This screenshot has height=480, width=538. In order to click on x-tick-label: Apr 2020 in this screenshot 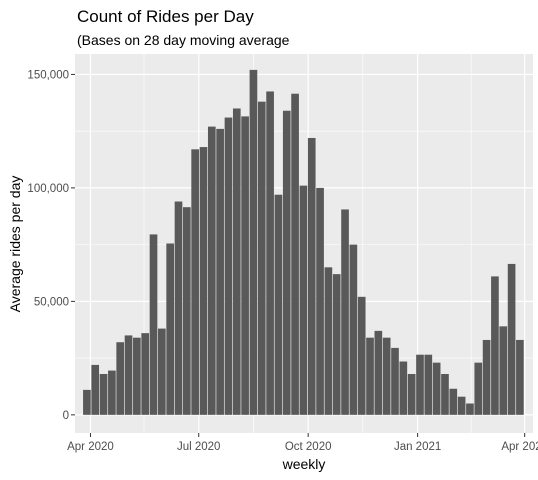, I will do `click(90, 447)`.